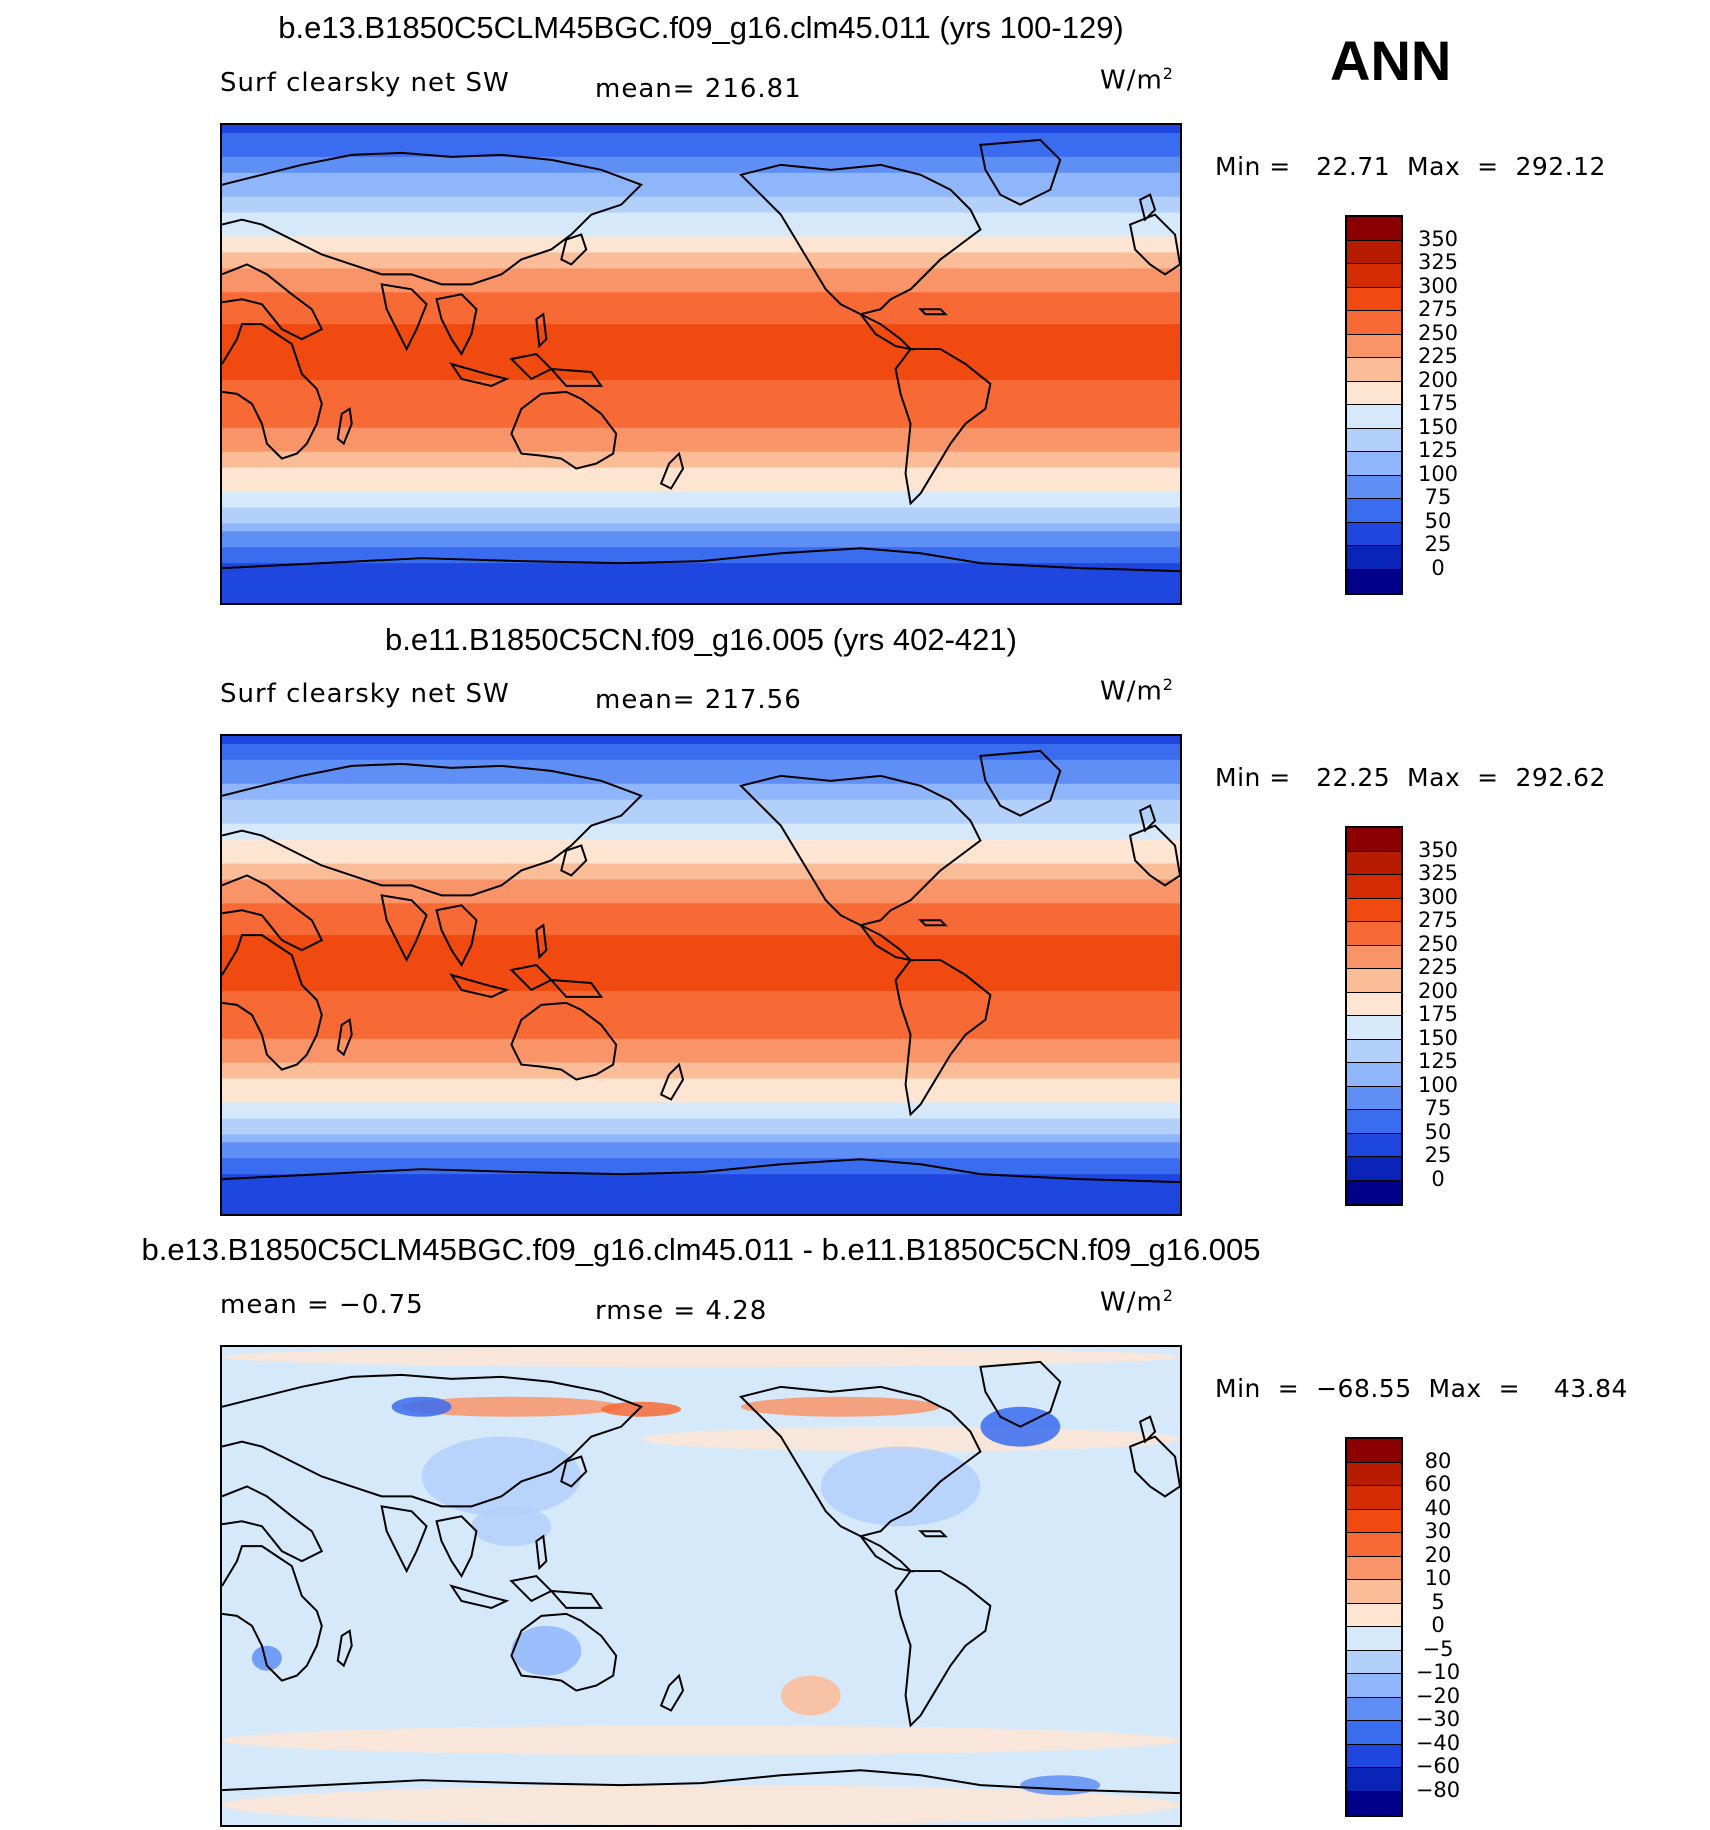 Image resolution: width=1710 pixels, height=1830 pixels. I want to click on colorbar-label: −5, so click(1438, 1648).